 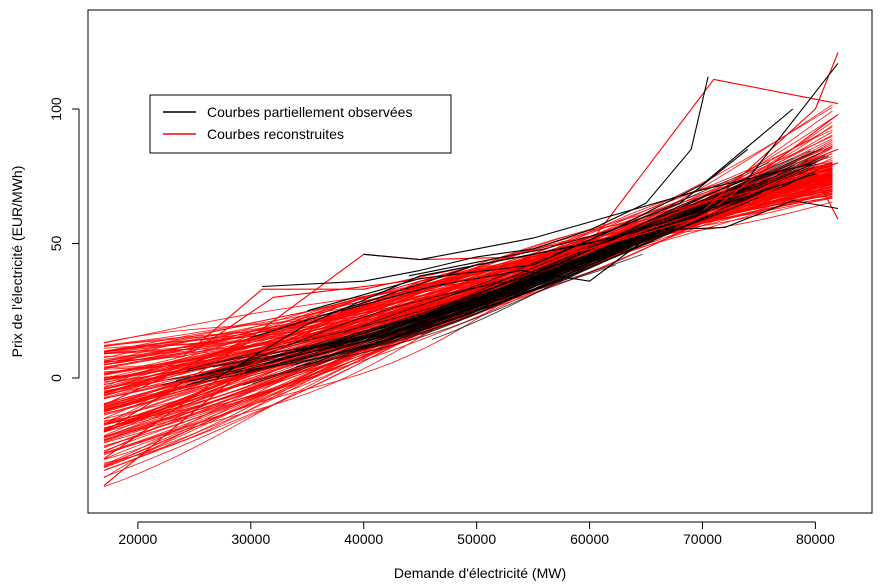 What do you see at coordinates (476, 539) in the screenshot?
I see `x-tick-label: 50000` at bounding box center [476, 539].